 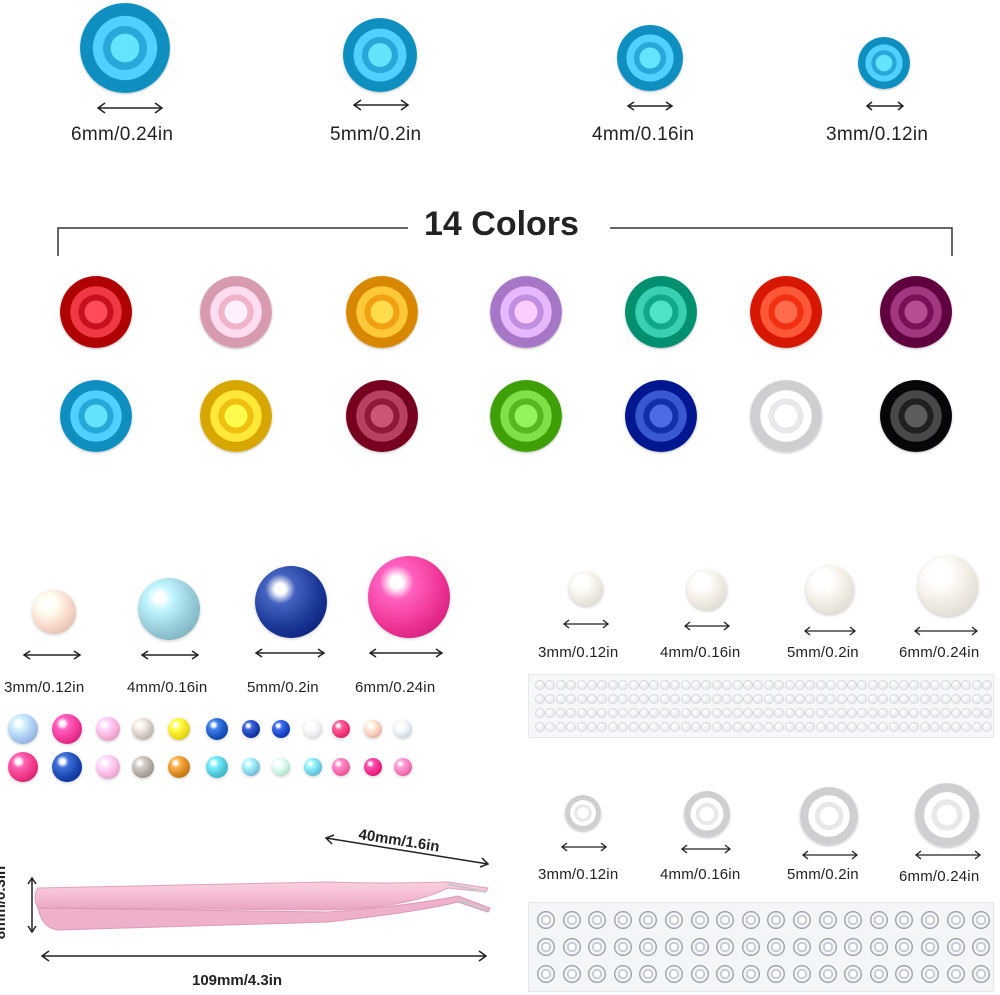 What do you see at coordinates (586, 589) in the screenshot?
I see `white-pearl-3mm` at bounding box center [586, 589].